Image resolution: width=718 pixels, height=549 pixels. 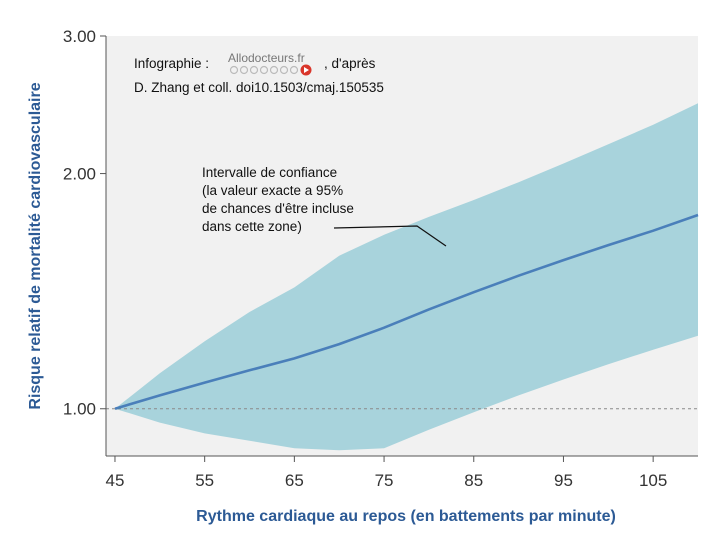 I want to click on y-tick-label: 1.00, so click(x=79, y=409).